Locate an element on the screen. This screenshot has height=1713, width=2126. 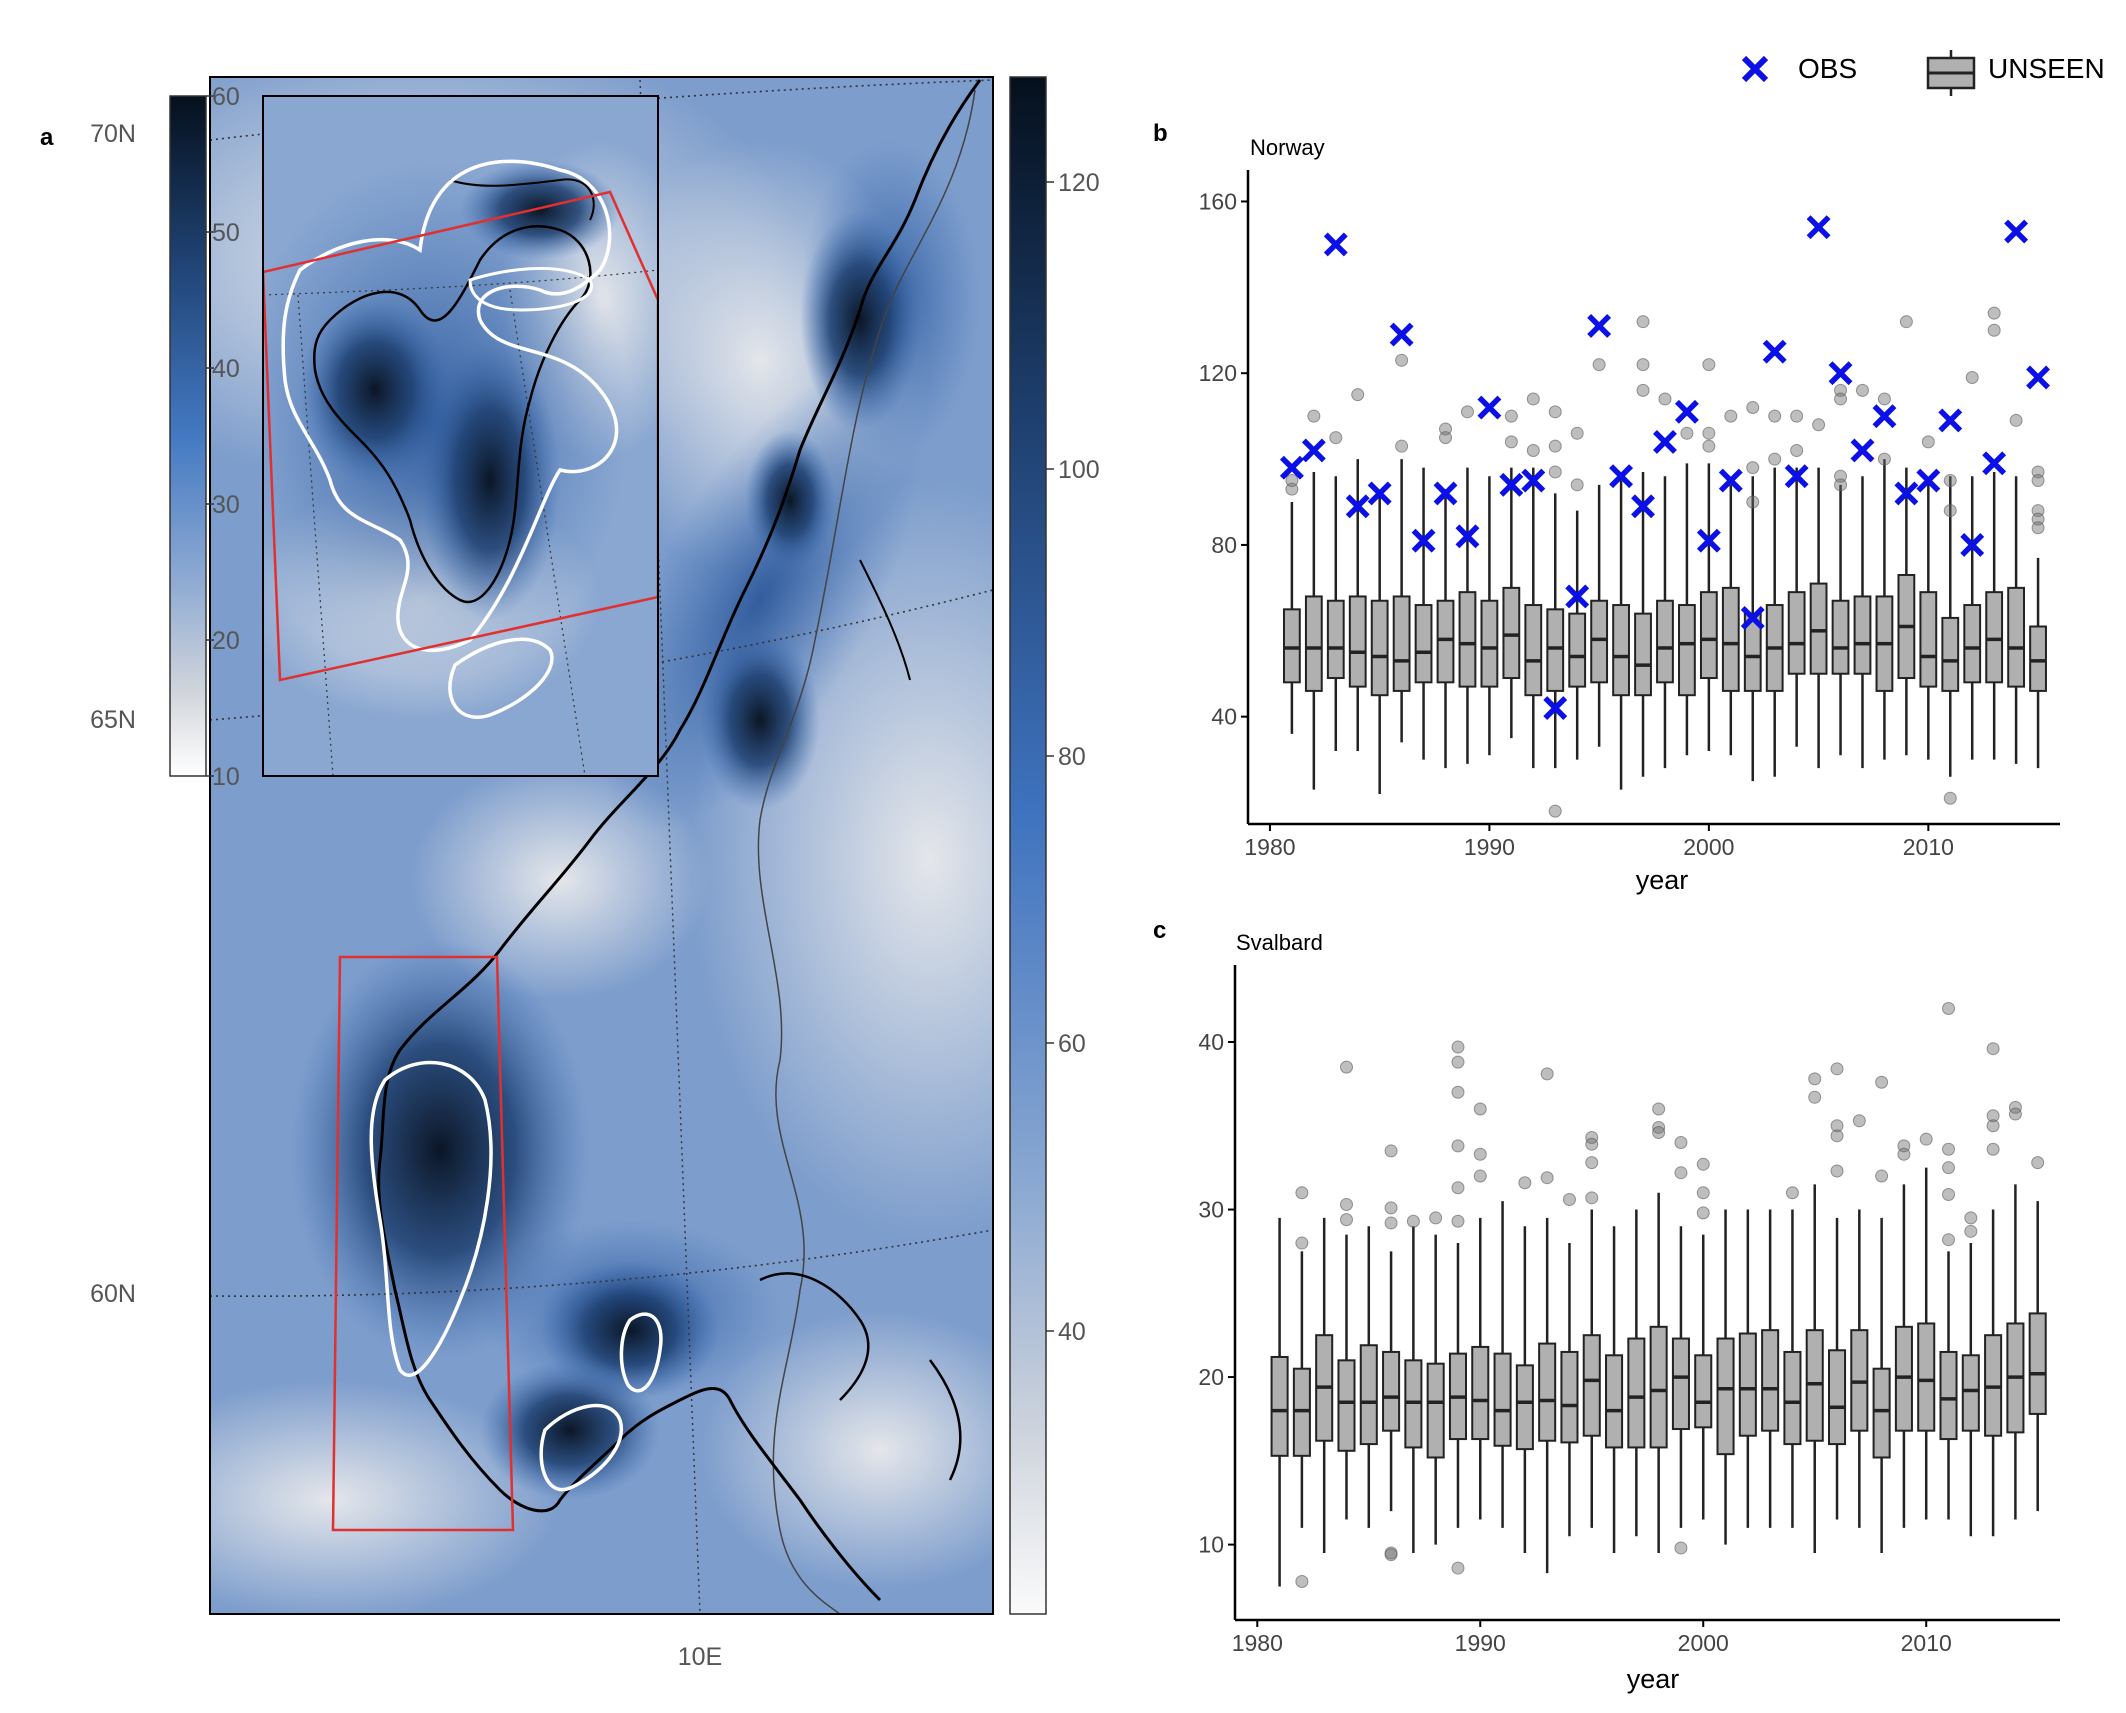
legend-obs-marker is located at coordinates (1755, 69).